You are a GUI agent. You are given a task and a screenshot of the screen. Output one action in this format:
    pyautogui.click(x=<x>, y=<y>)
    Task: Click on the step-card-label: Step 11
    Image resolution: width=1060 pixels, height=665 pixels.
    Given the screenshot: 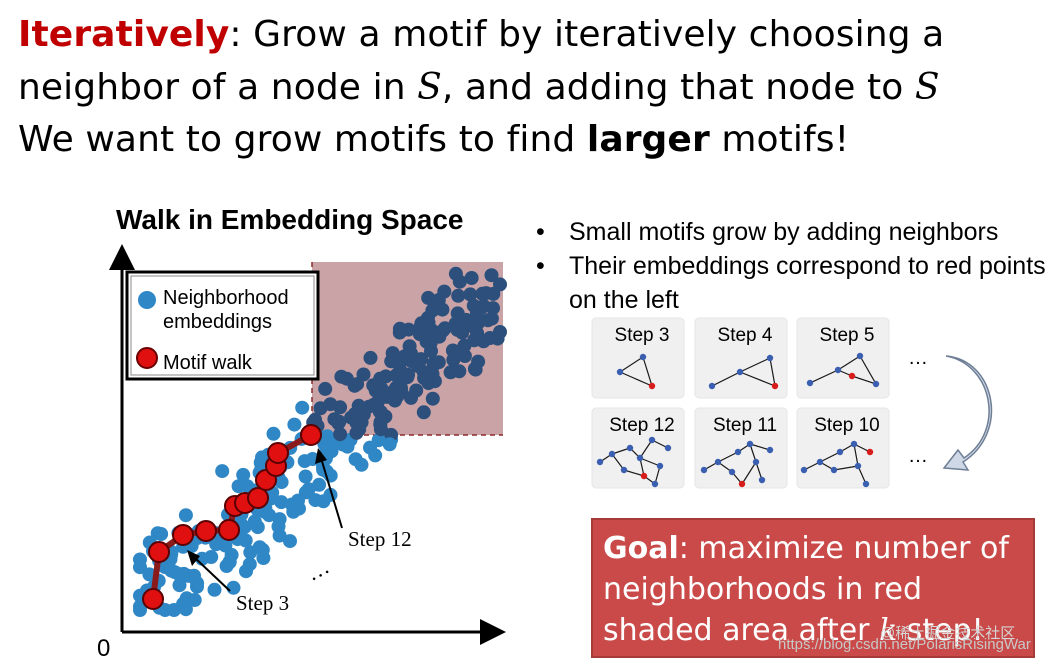 What is the action you would take?
    pyautogui.click(x=745, y=425)
    